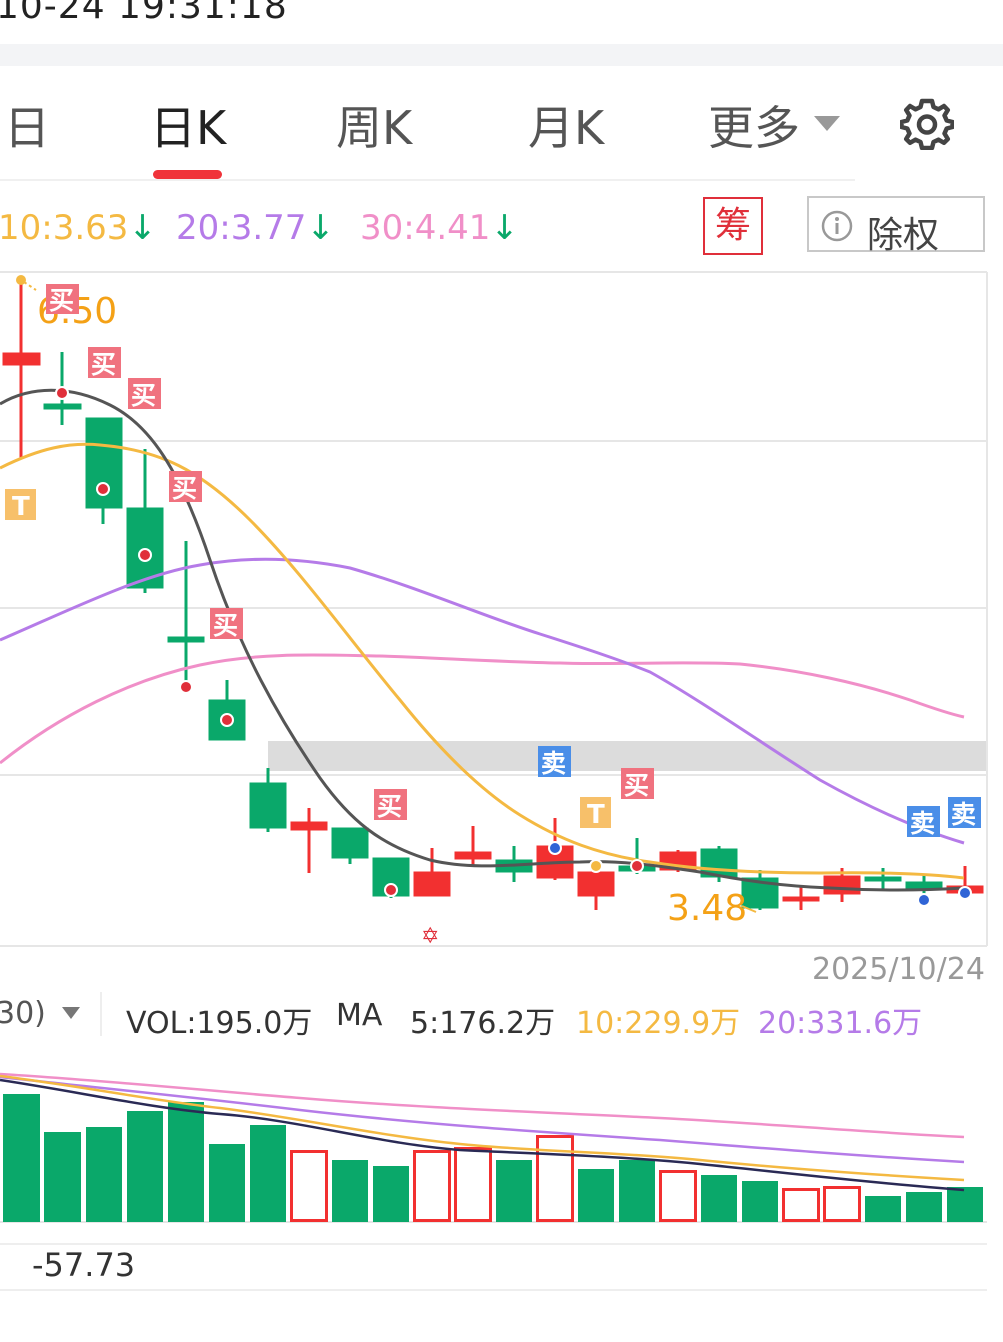 The image size is (1003, 1342). What do you see at coordinates (595, 813) in the screenshot?
I see `t-marker: T` at bounding box center [595, 813].